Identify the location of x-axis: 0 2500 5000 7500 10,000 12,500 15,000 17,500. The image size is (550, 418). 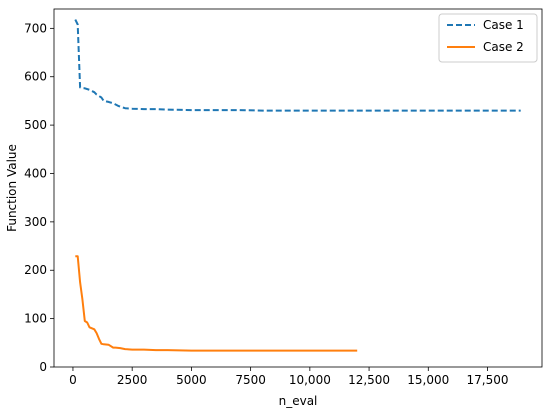
(289, 377).